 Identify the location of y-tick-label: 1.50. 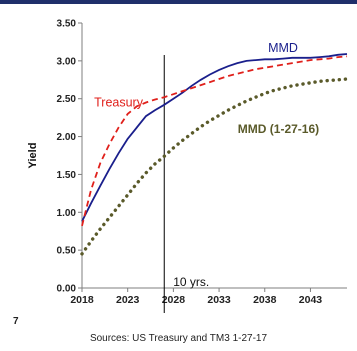
(67, 175).